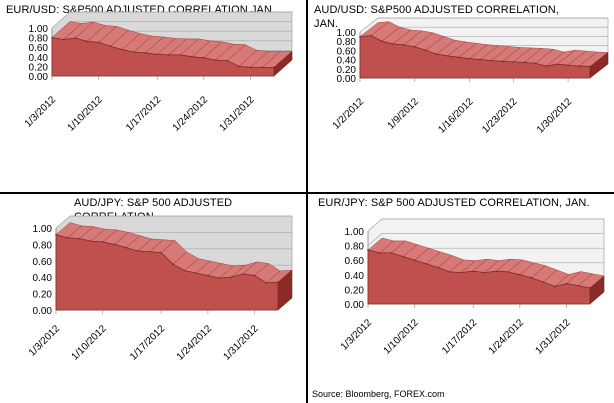 The width and height of the screenshot is (614, 403). Describe the element at coordinates (404, 114) in the screenshot. I see `x-tick-label: 1/9/2012` at that location.